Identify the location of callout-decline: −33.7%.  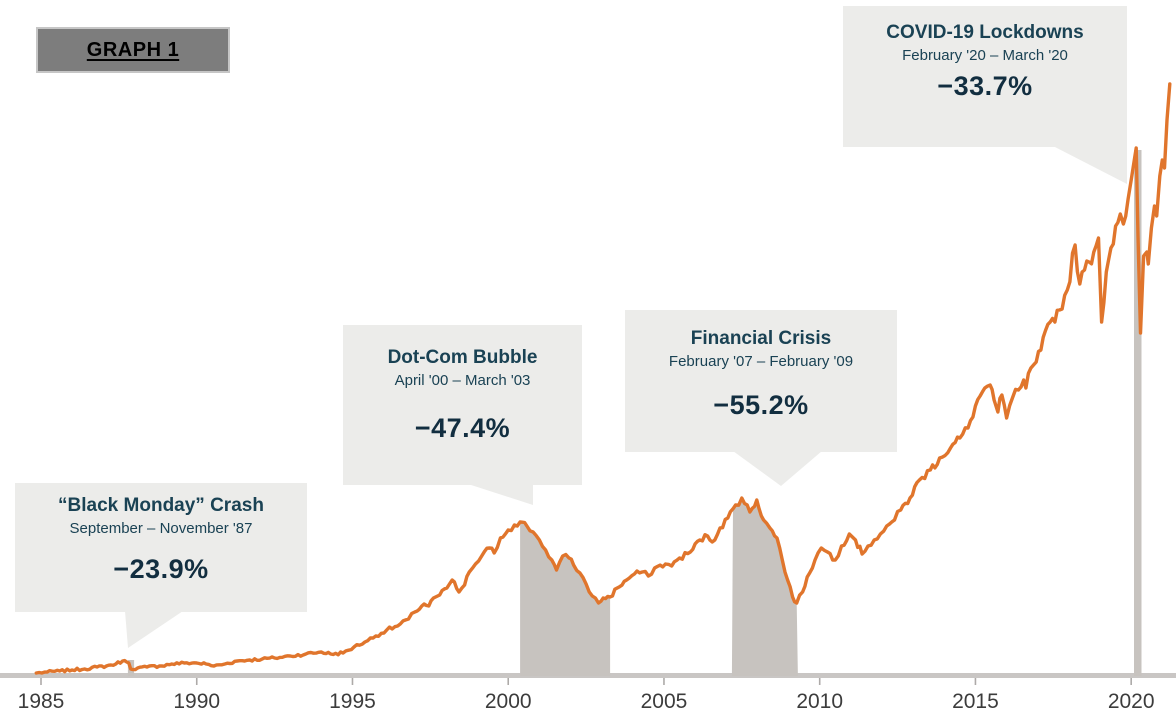
(985, 85).